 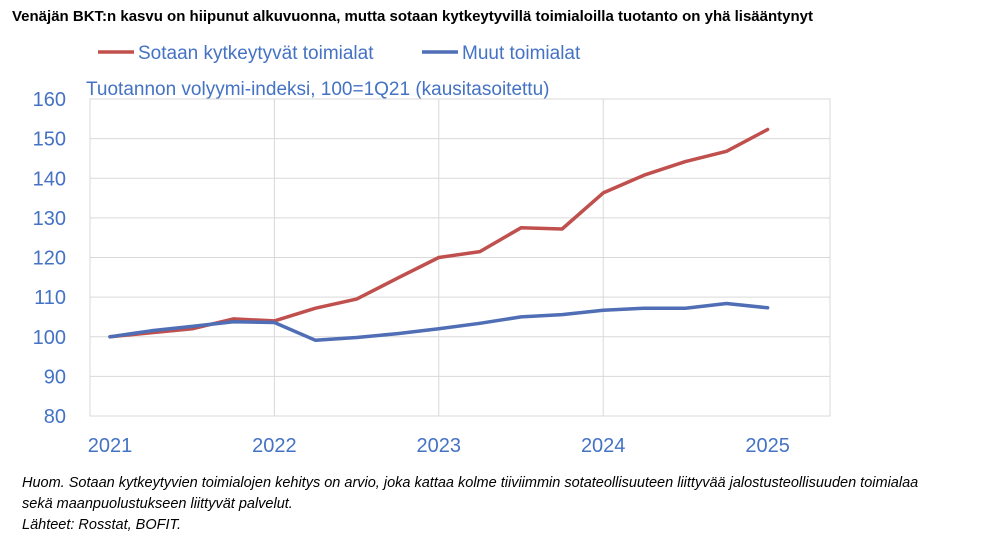 What do you see at coordinates (55, 417) in the screenshot?
I see `y-tick-label: 80` at bounding box center [55, 417].